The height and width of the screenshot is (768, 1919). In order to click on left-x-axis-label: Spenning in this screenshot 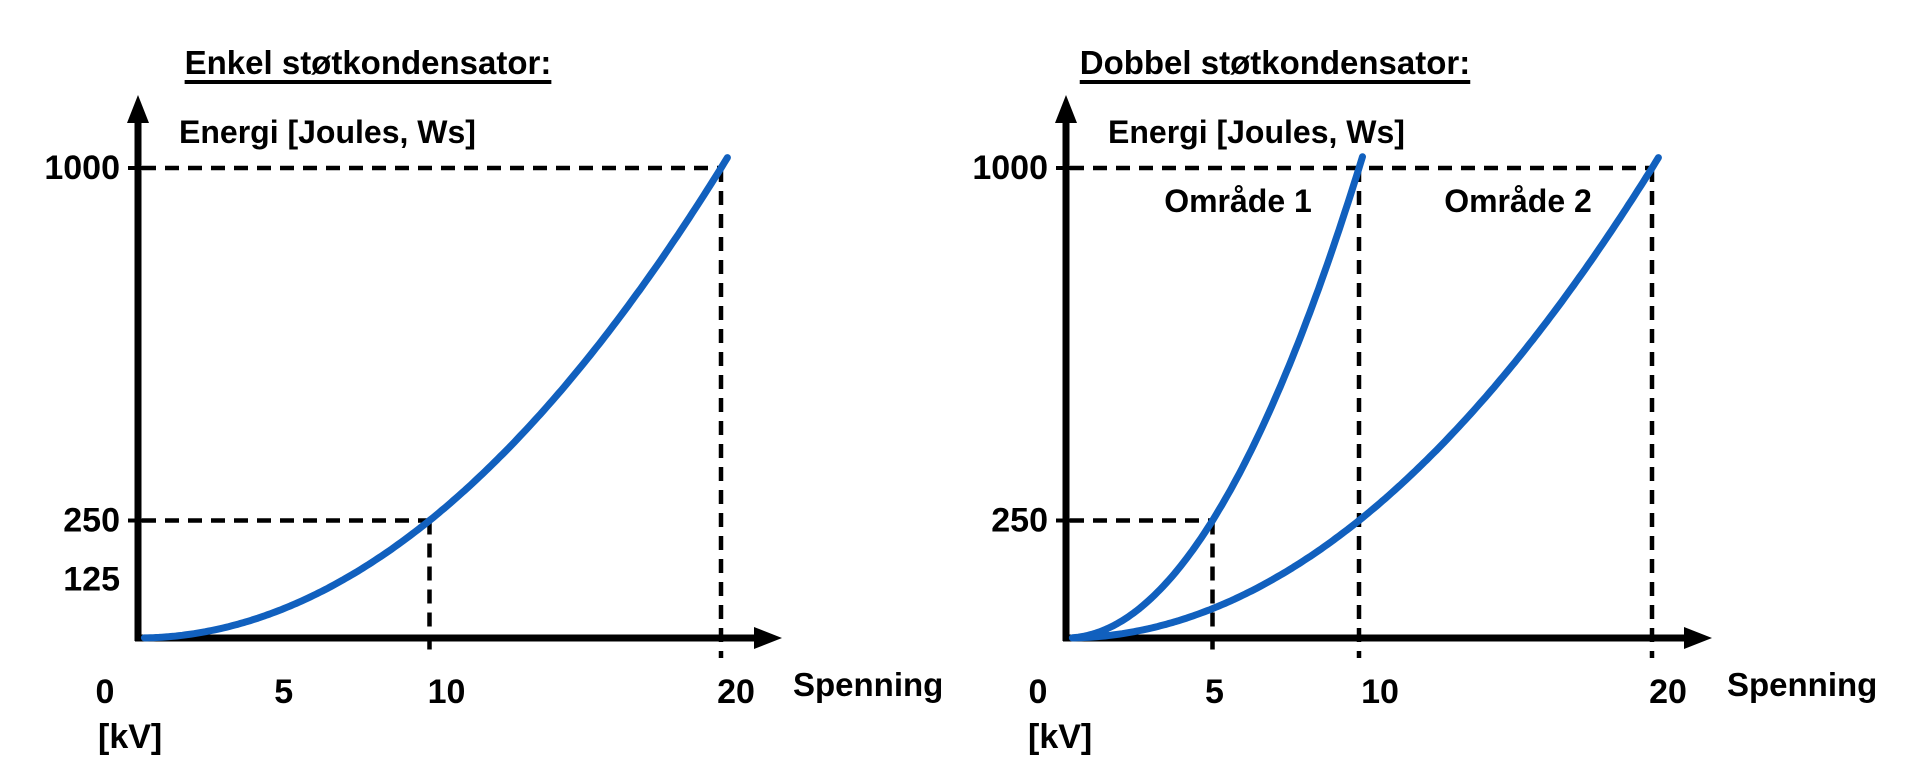, I will do `click(868, 684)`.